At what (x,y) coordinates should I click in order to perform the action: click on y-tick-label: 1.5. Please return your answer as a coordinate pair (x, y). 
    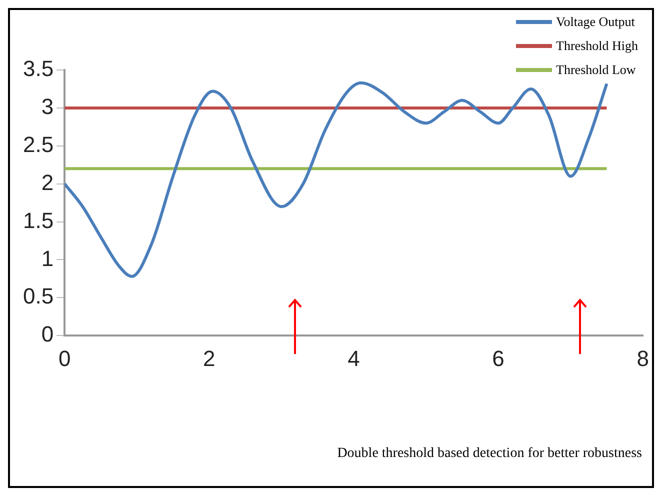
    Looking at the image, I should click on (38, 220).